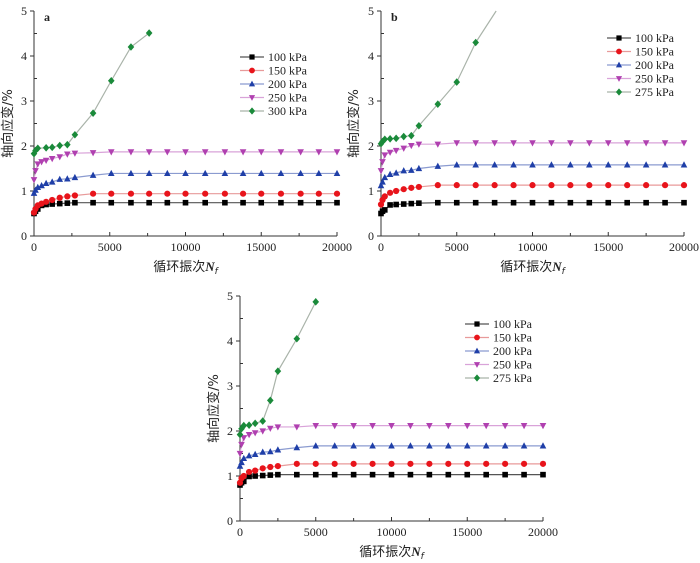  What do you see at coordinates (655, 65) in the screenshot?
I see `legend-label: 200 kPa` at bounding box center [655, 65].